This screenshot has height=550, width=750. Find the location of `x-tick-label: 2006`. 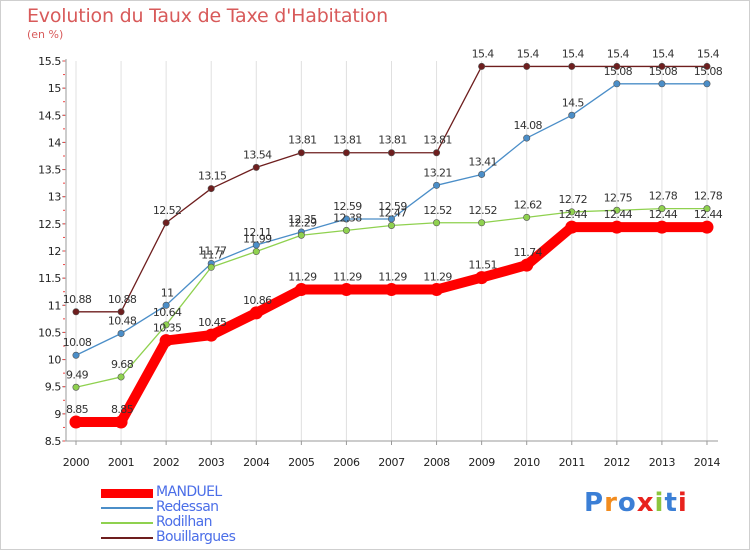

x-tick-label: 2006 is located at coordinates (346, 462).